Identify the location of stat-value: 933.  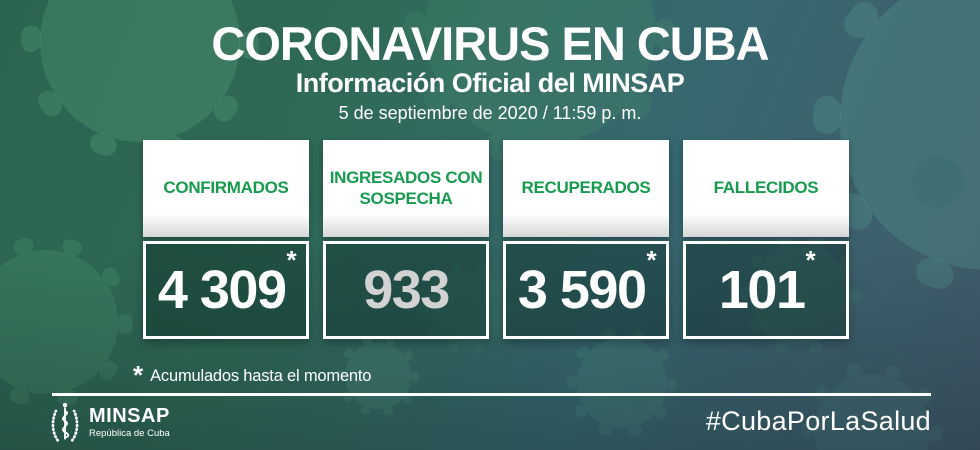
(406, 290).